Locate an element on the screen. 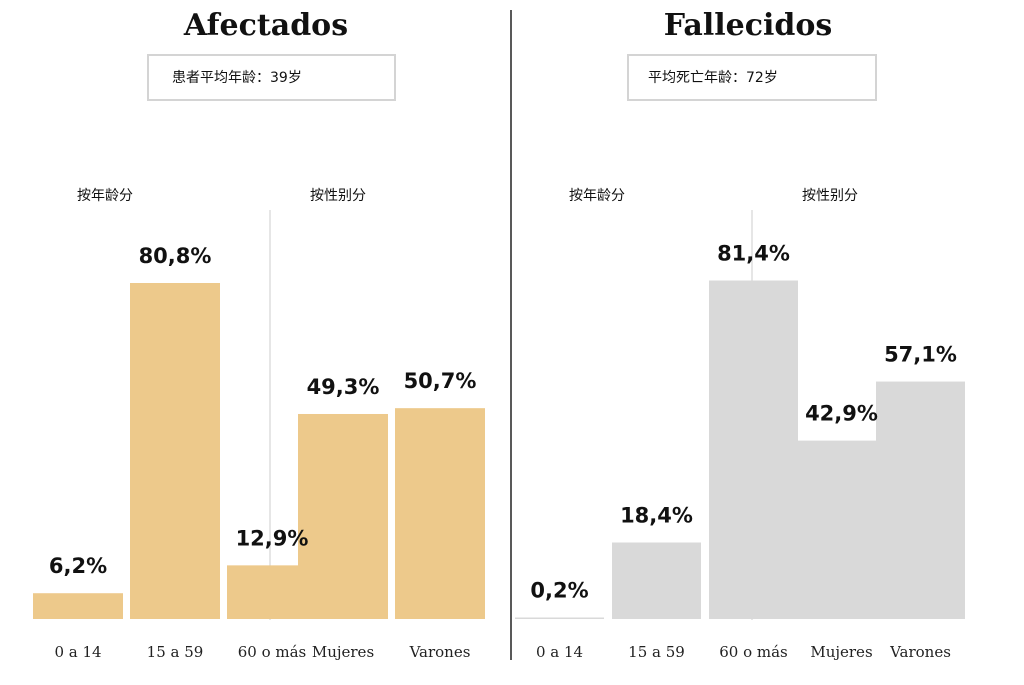 The image size is (1024, 685). value-label-afectados-g0-0: 6,2% is located at coordinates (78, 566).